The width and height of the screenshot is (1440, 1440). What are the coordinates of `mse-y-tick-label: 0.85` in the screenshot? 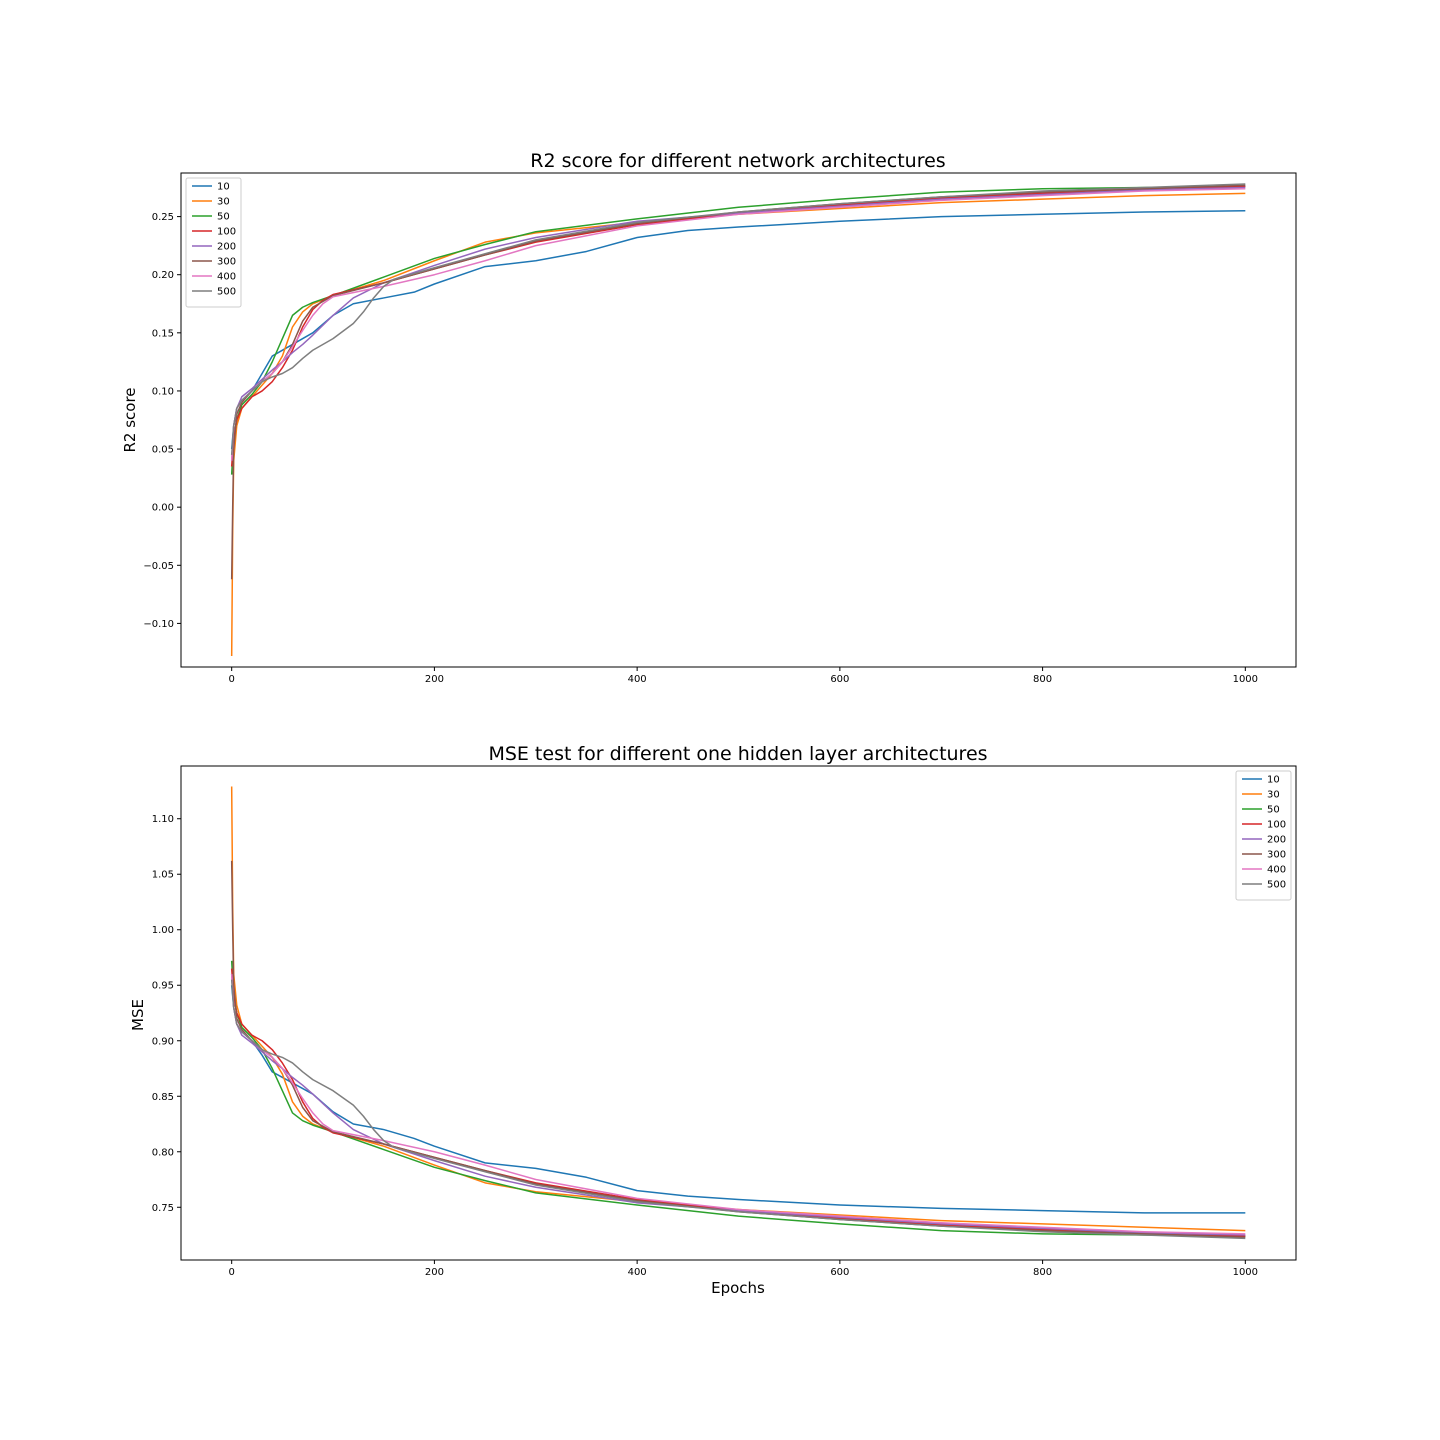 It's located at (163, 1097).